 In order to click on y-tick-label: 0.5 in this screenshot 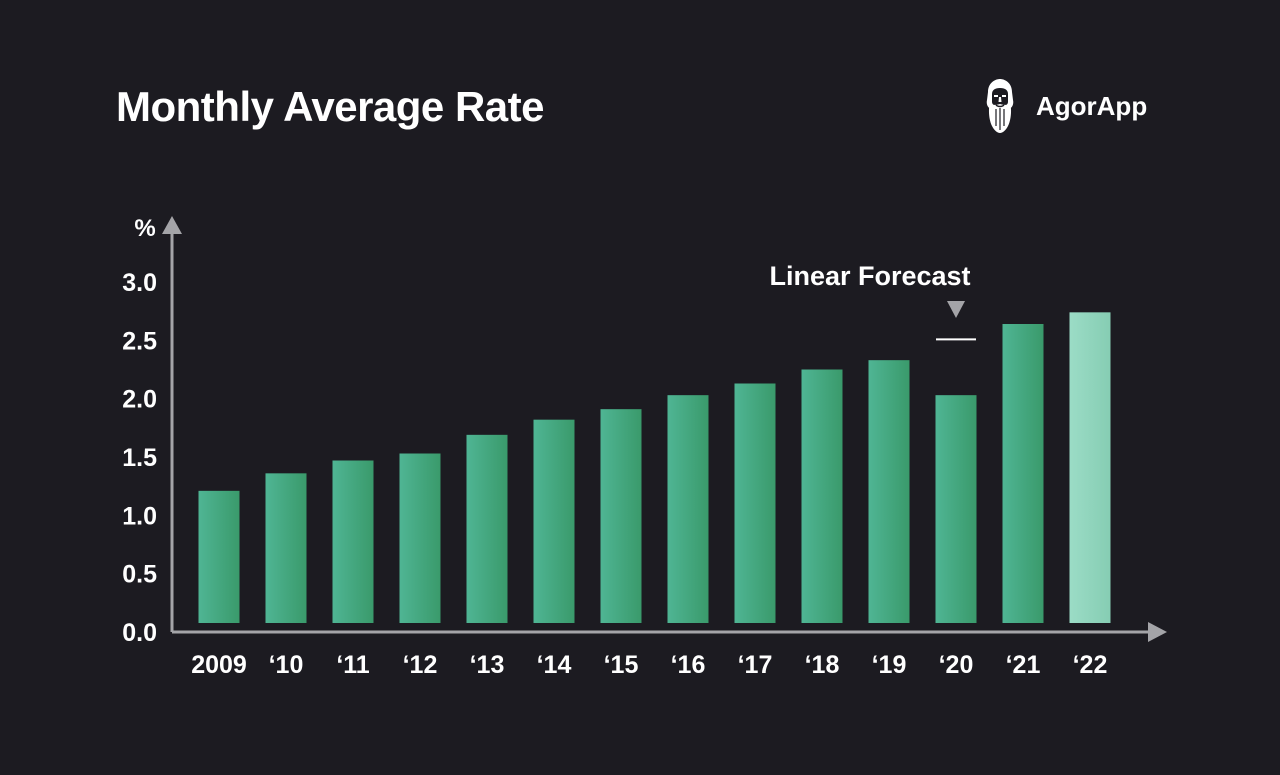, I will do `click(139, 575)`.